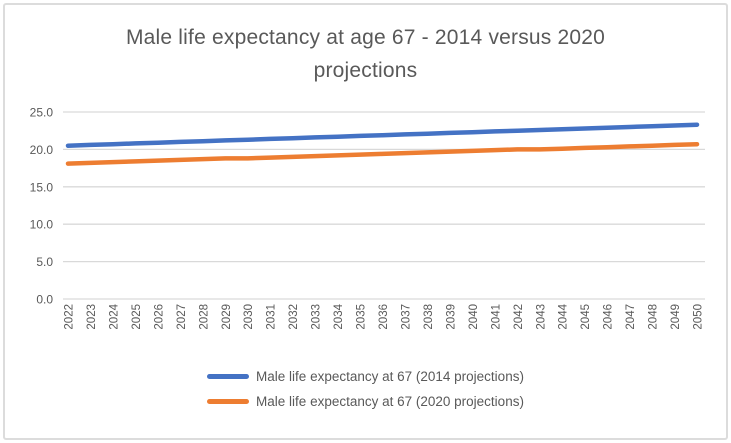  I want to click on y-tick-label: 5.0, so click(44, 262).